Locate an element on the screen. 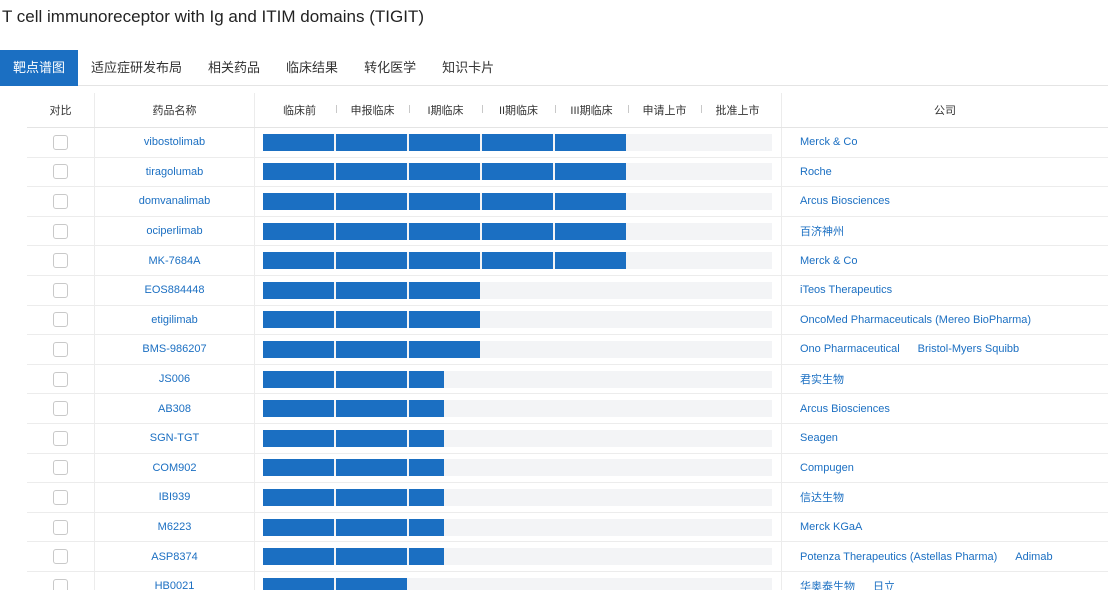 The height and width of the screenshot is (590, 1108). drug-name-link: COM902 is located at coordinates (175, 468).